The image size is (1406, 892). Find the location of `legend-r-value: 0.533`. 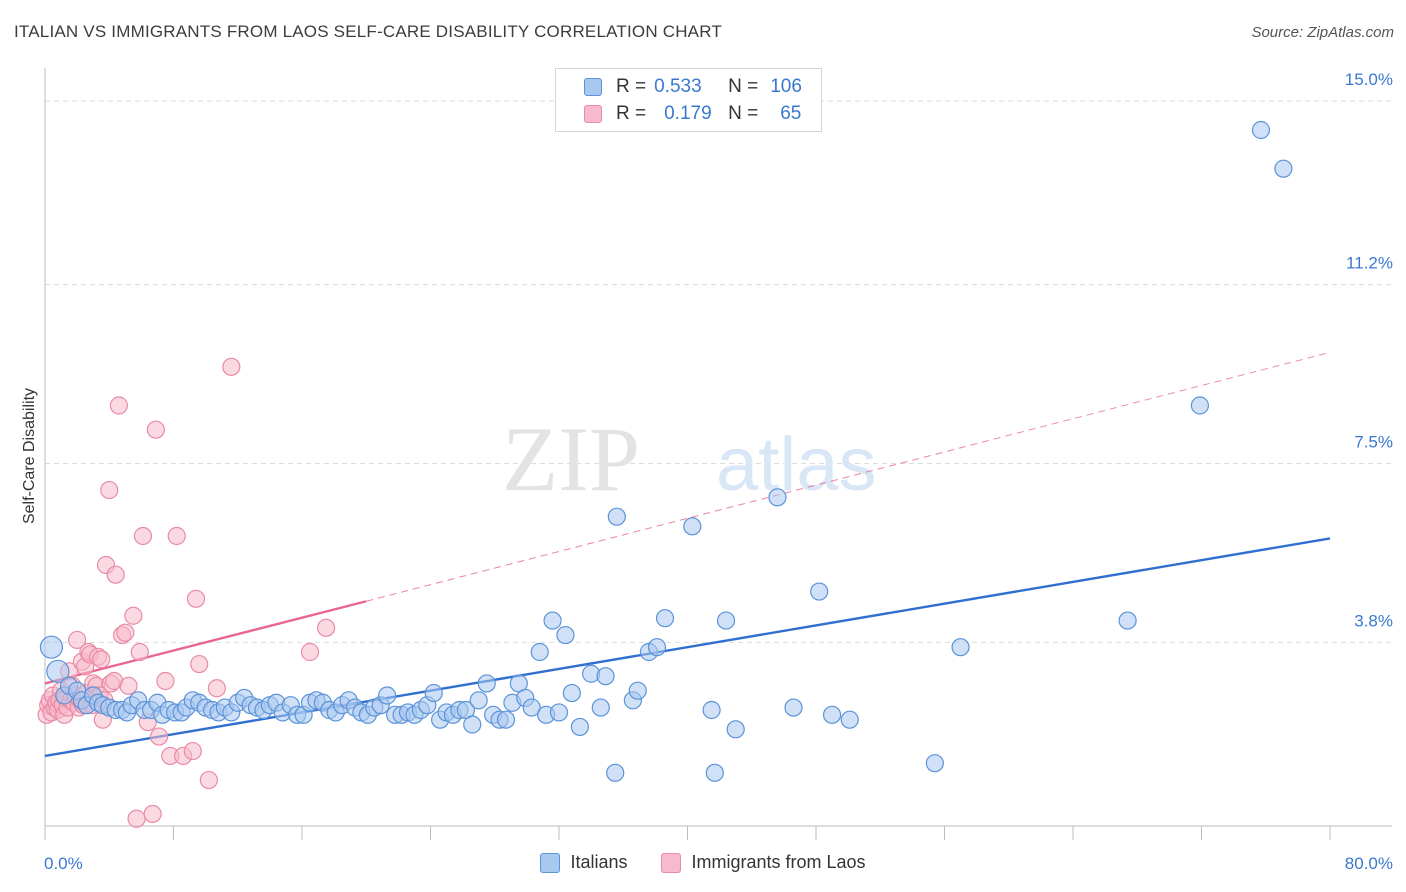

legend-r-value: 0.533 is located at coordinates (678, 86).